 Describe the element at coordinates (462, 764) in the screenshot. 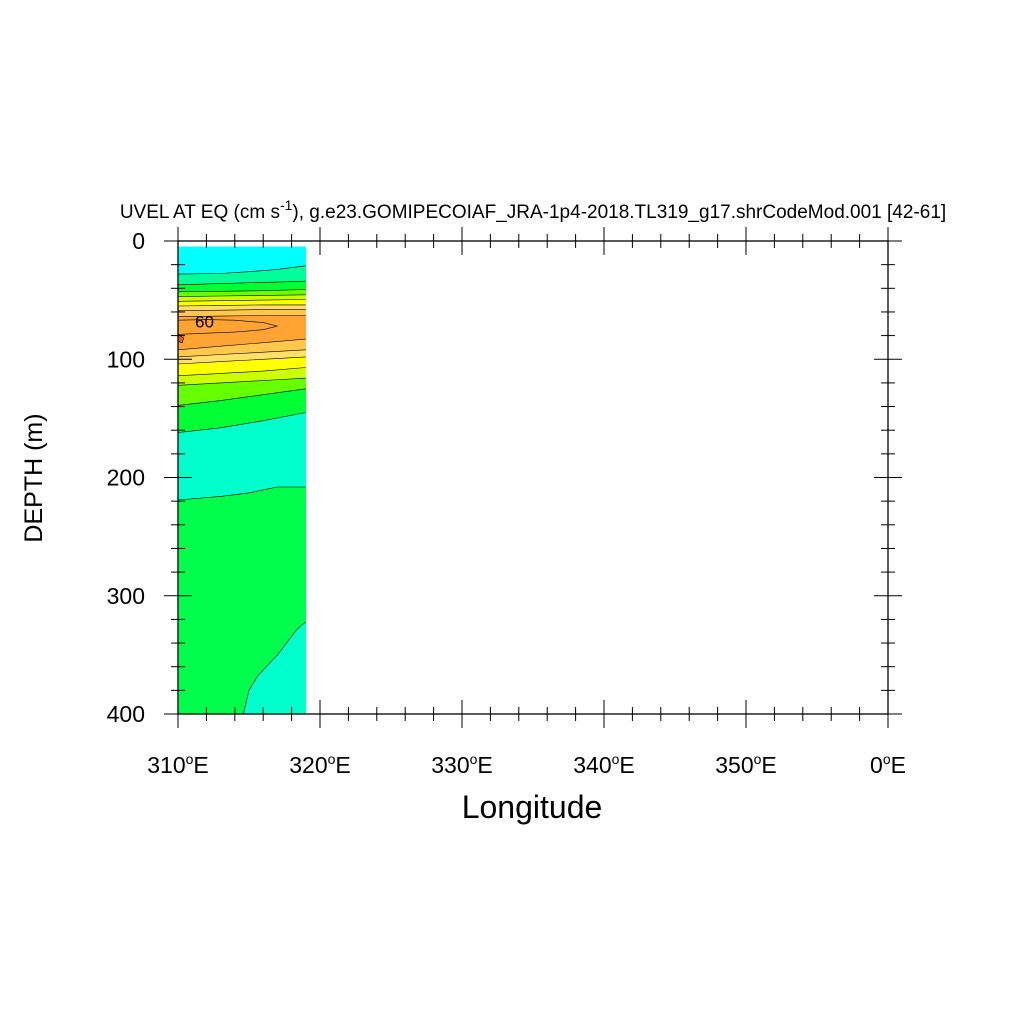

I see `x-tick-label: 330oE` at that location.